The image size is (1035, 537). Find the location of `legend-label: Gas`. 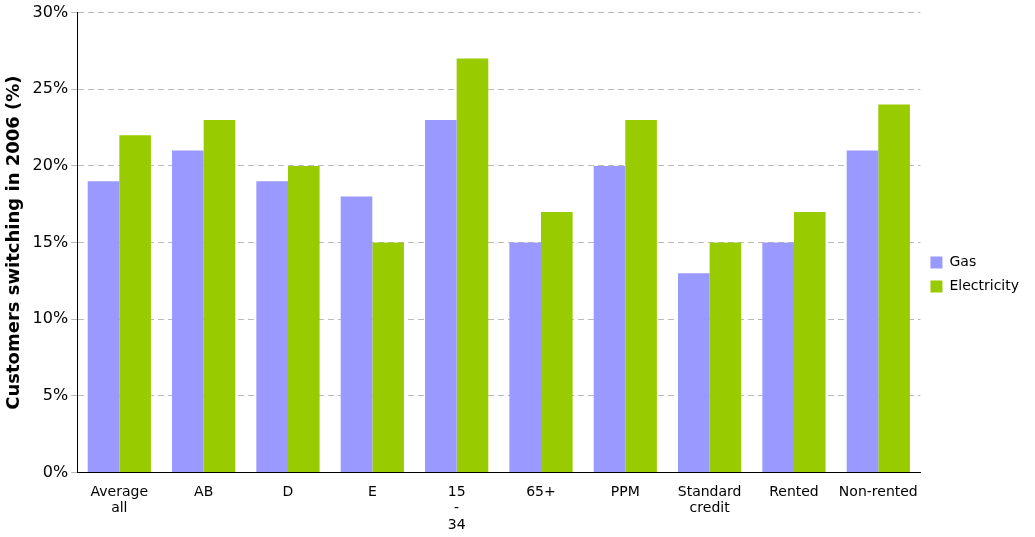

legend-label: Gas is located at coordinates (963, 261).